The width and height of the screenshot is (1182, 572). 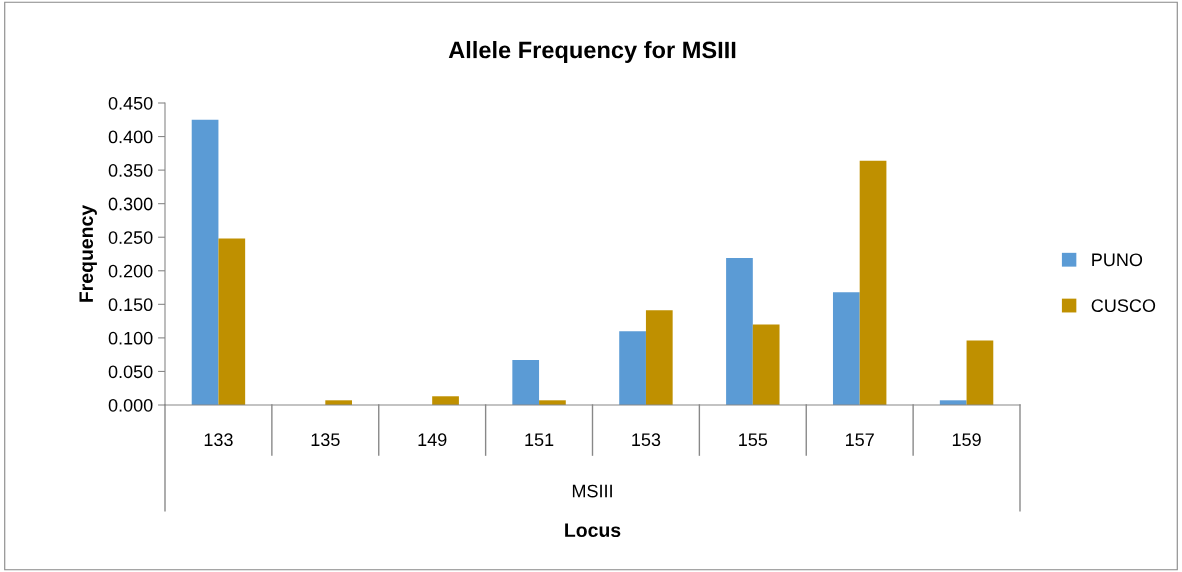 I want to click on y-axis-title: Frequency, so click(x=88, y=253).